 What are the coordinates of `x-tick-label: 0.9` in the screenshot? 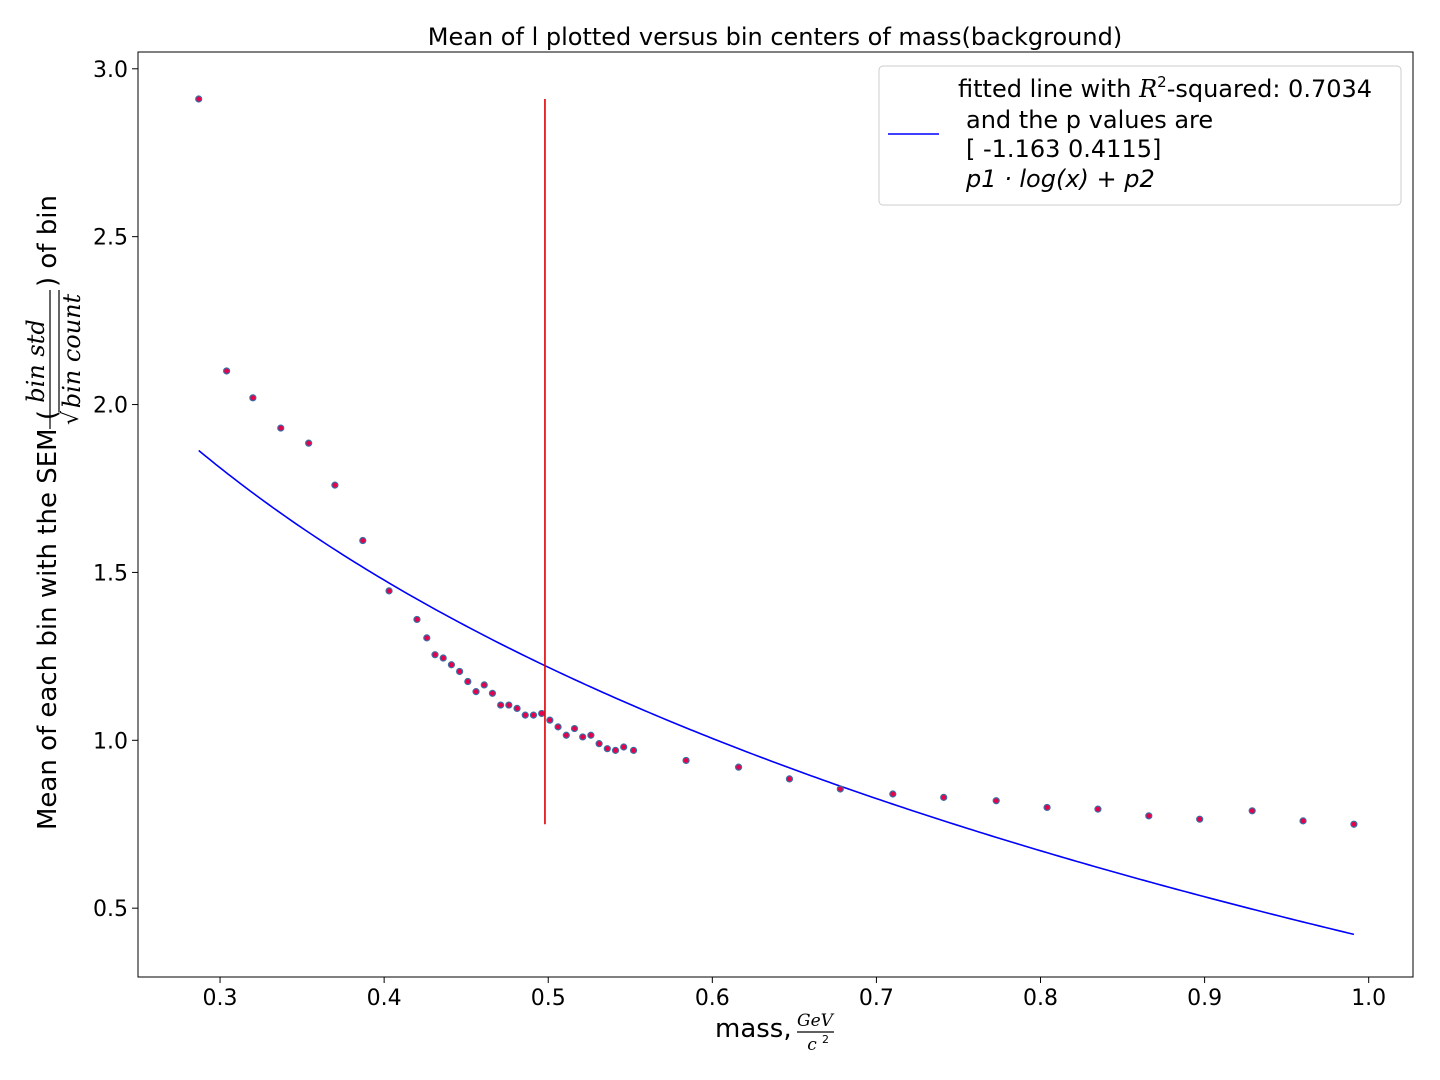 It's located at (1204, 998).